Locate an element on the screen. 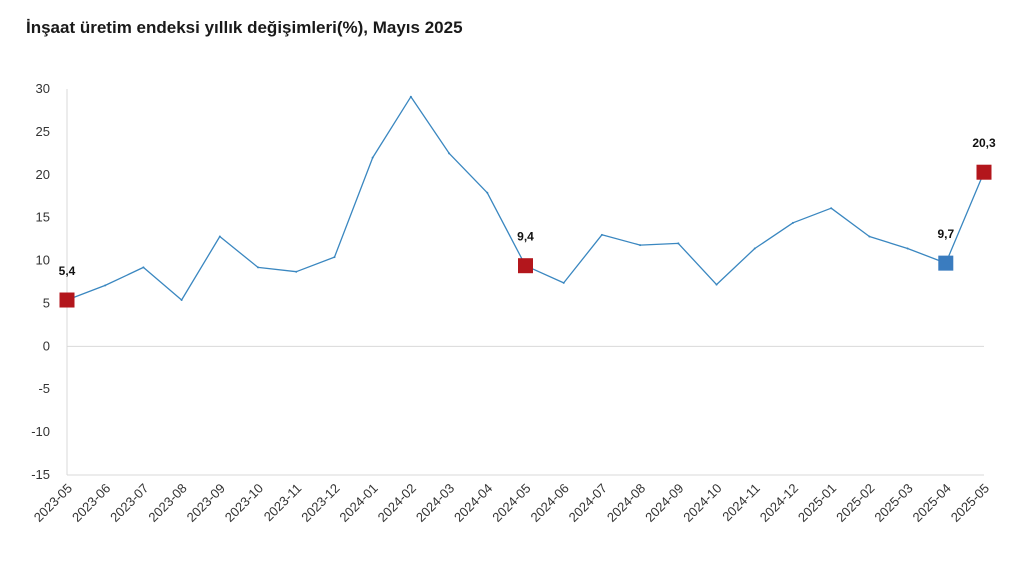  x-tick-label: 2024-01 is located at coordinates (358, 503).